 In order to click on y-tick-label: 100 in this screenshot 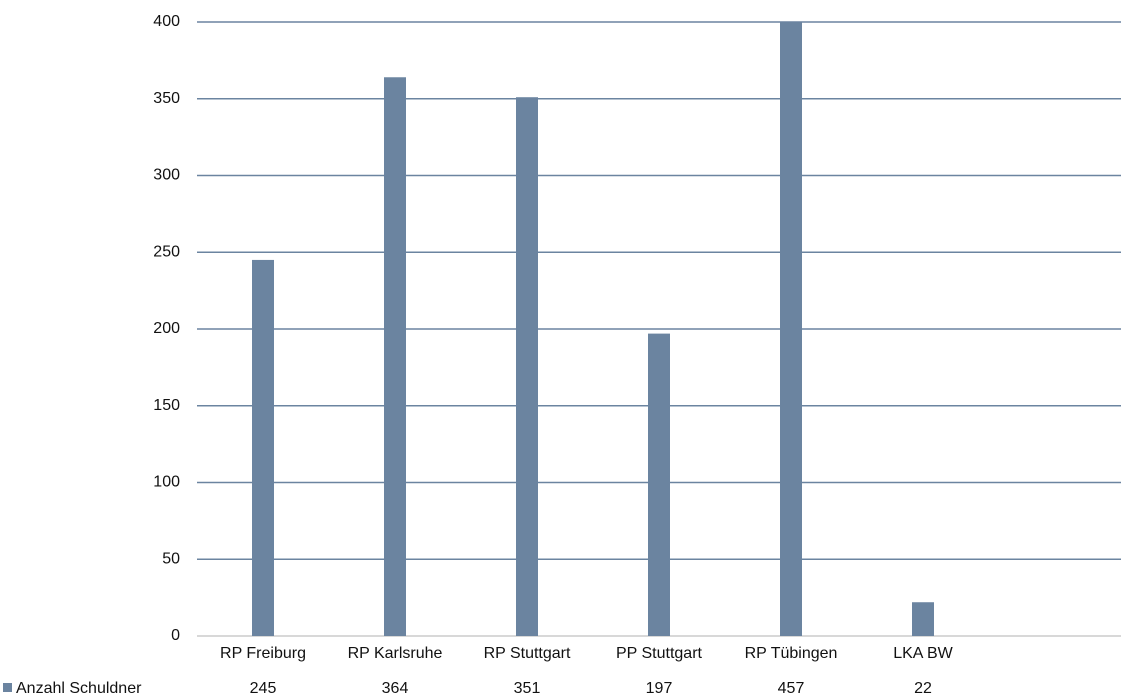, I will do `click(166, 482)`.